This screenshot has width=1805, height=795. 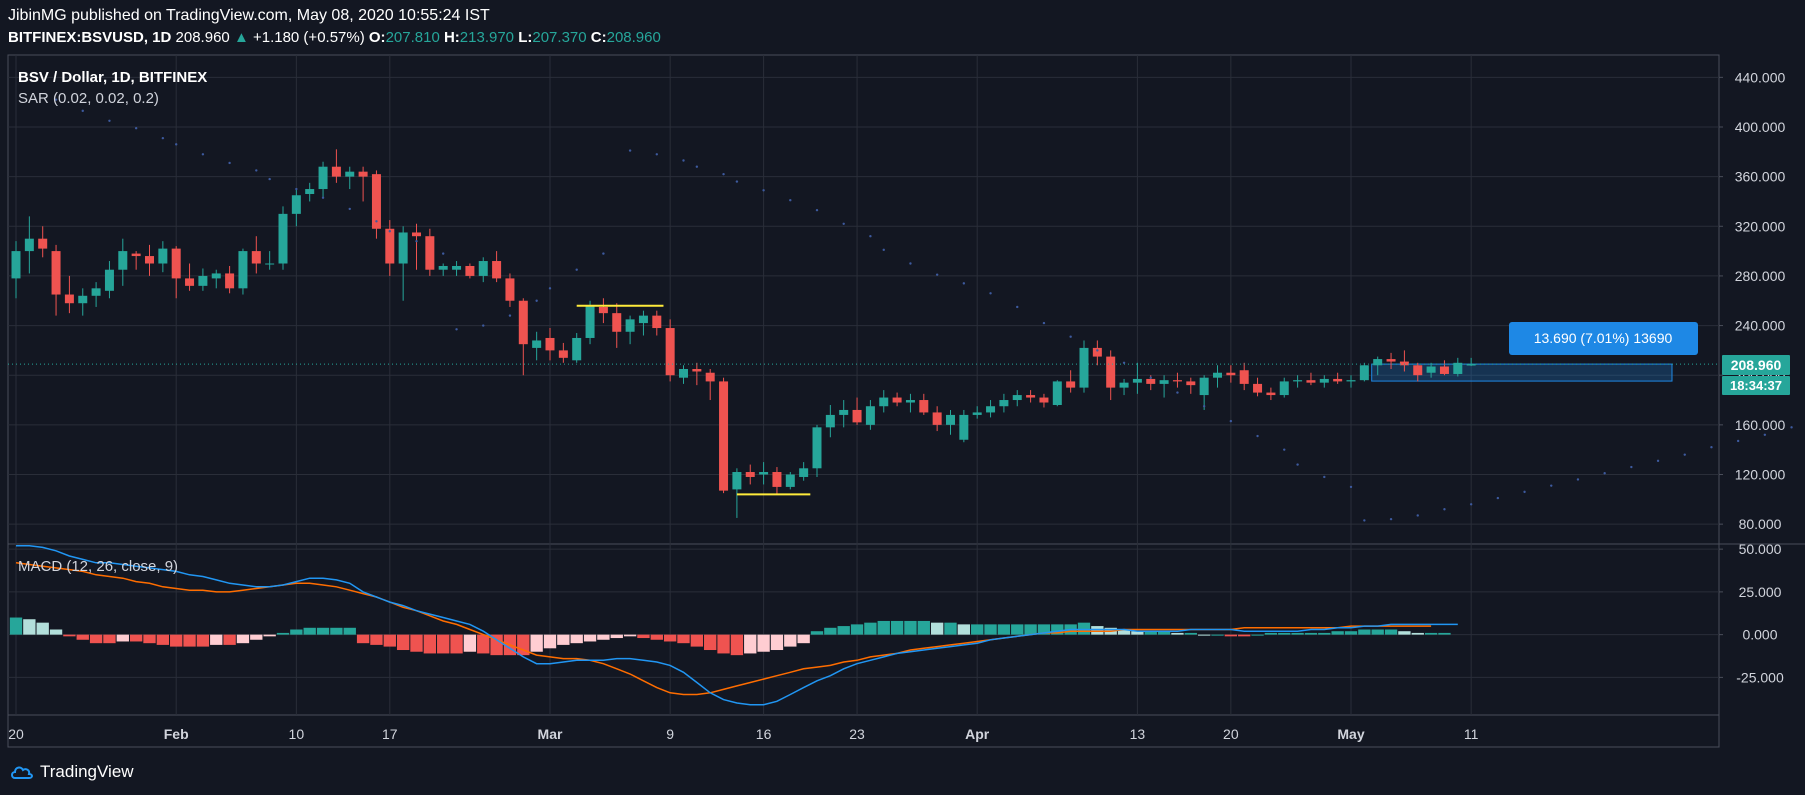 What do you see at coordinates (633, 37) in the screenshot?
I see `close-value: 208.960` at bounding box center [633, 37].